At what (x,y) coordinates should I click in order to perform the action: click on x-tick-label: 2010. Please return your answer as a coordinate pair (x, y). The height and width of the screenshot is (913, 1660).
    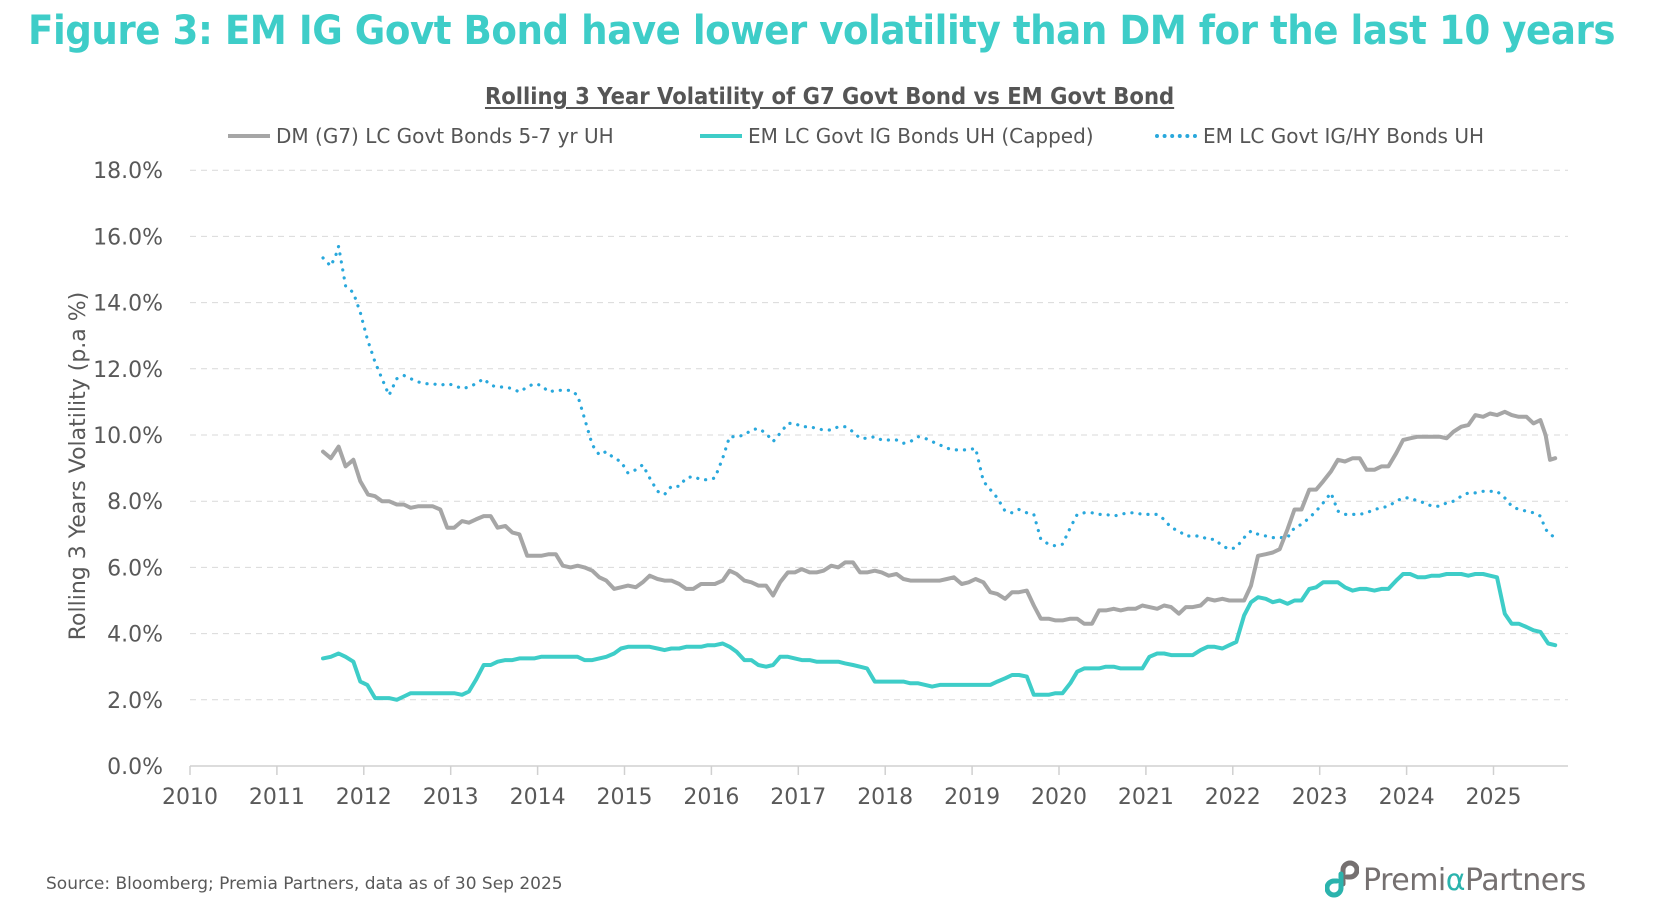
    Looking at the image, I should click on (190, 797).